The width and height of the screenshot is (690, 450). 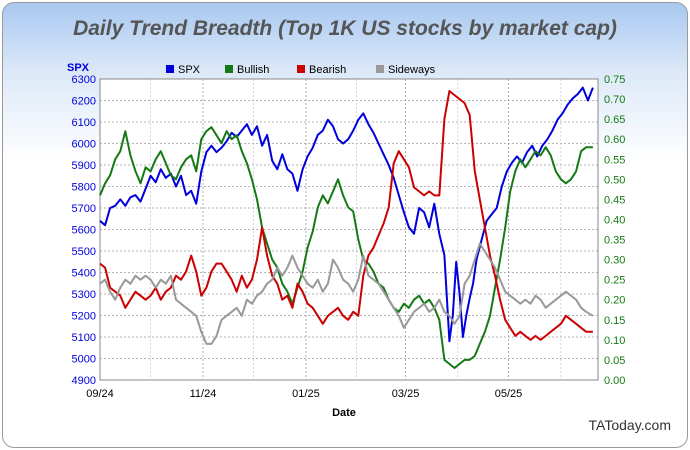 I want to click on left-tick-label: 5500, so click(x=84, y=252).